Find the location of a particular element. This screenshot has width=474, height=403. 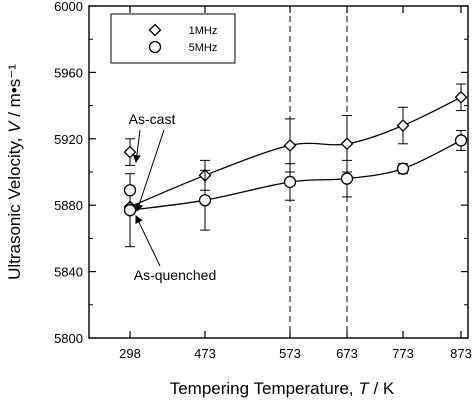

legend-label-5mhz: 5MHz is located at coordinates (203, 48).